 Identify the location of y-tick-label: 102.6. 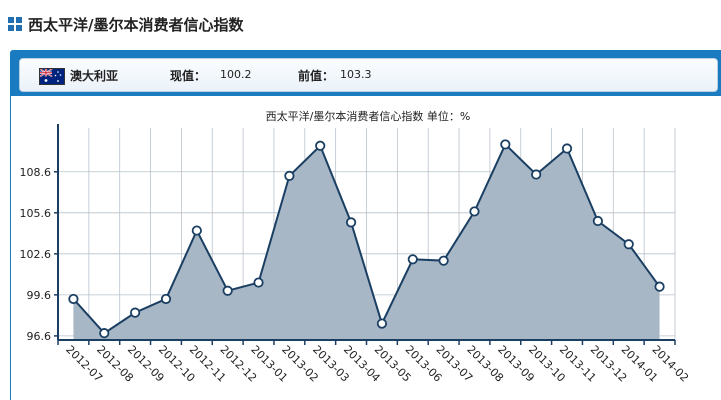
(36, 254).